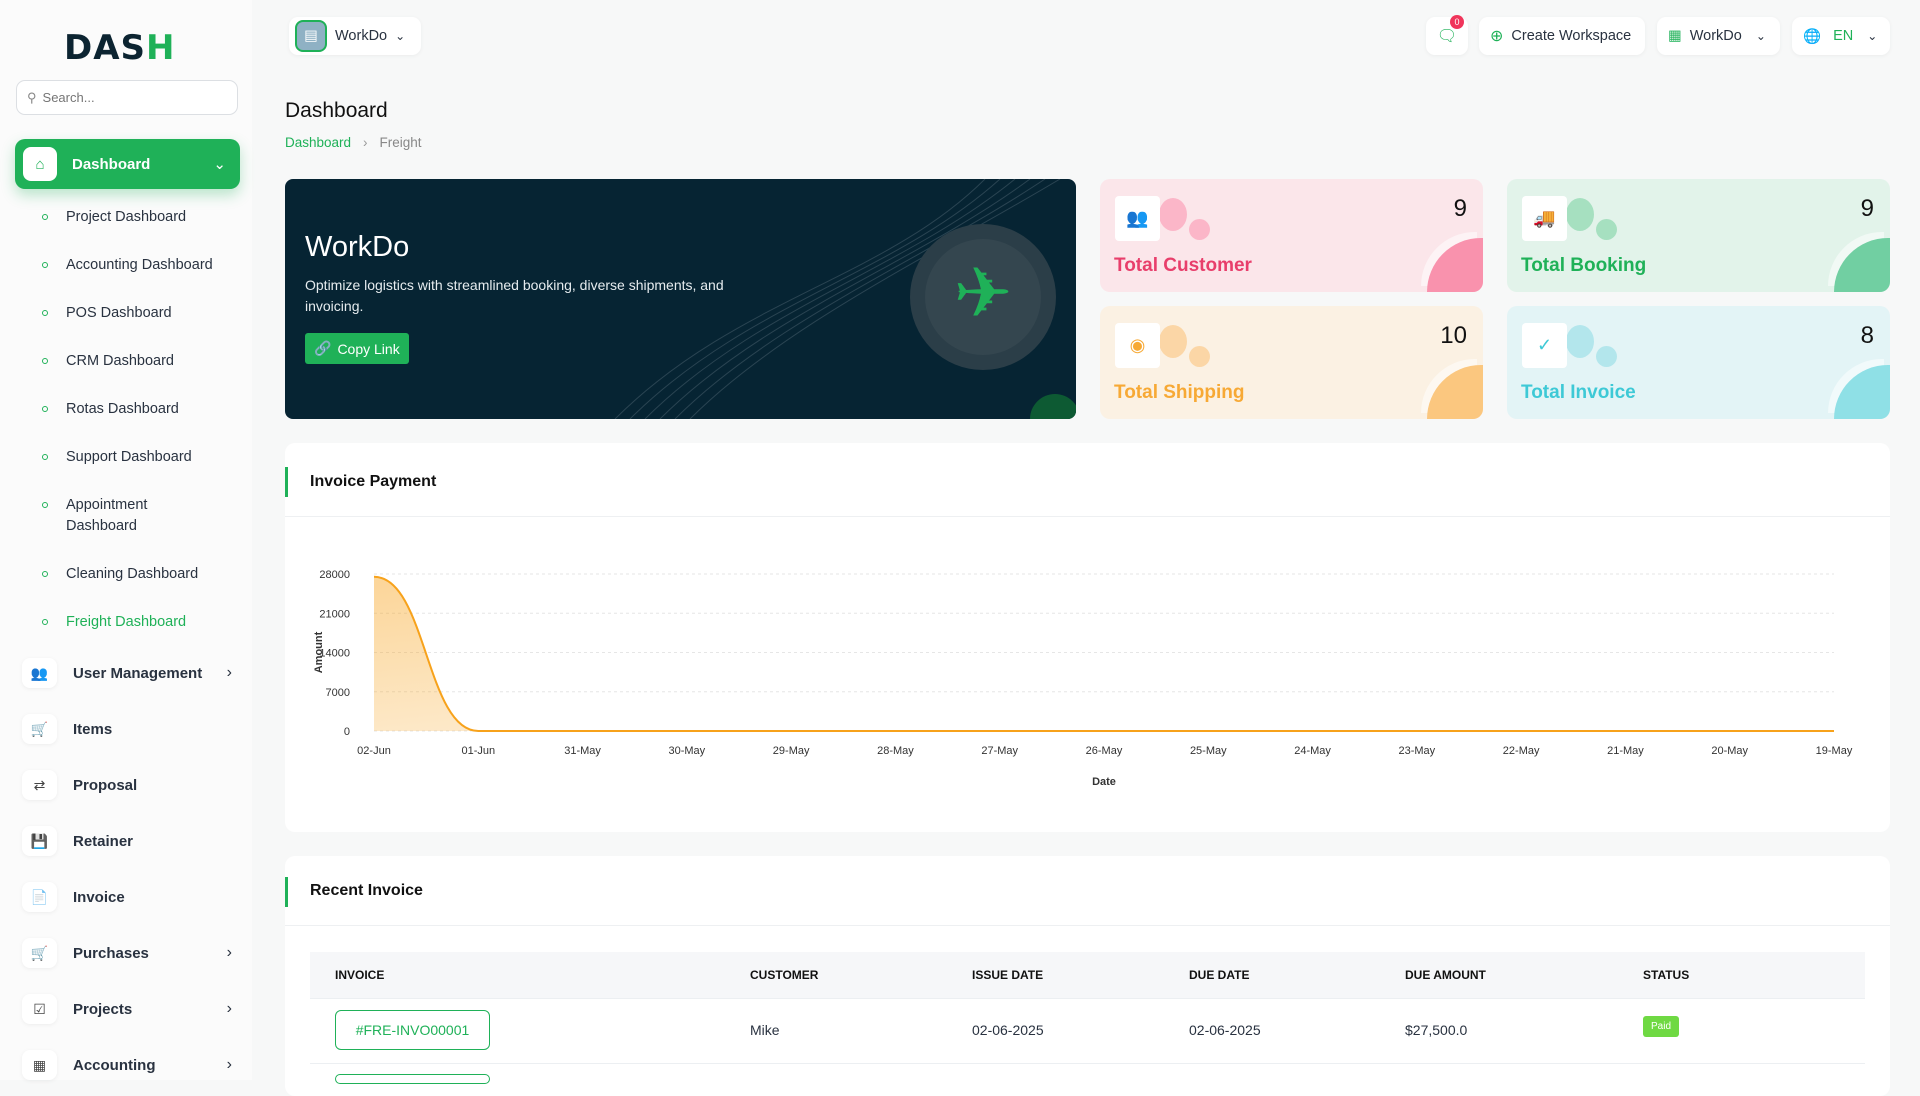 The image size is (1920, 1096). Describe the element at coordinates (1447, 35) in the screenshot. I see `chat-button: 🗨 0` at that location.